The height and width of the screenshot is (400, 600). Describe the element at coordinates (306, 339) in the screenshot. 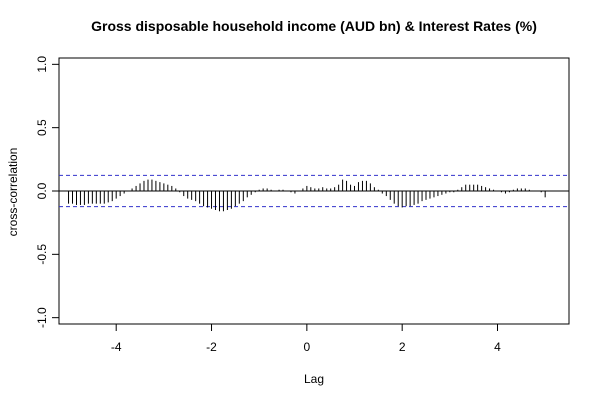

I see `x-axis: -4 -2 0 2 4` at that location.